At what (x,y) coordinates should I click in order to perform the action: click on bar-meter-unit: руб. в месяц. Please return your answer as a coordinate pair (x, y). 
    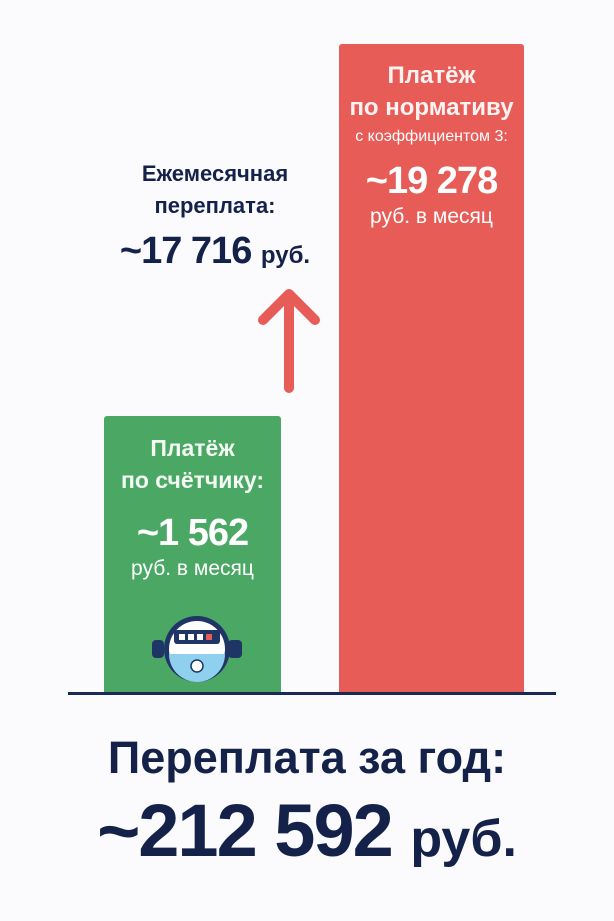
    Looking at the image, I should click on (192, 568).